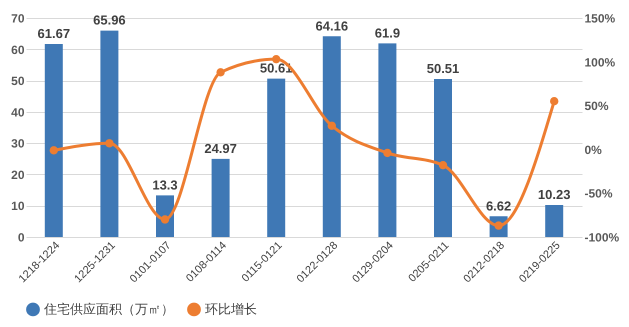  Describe the element at coordinates (18, 175) in the screenshot. I see `y-tick-label: 20` at that location.